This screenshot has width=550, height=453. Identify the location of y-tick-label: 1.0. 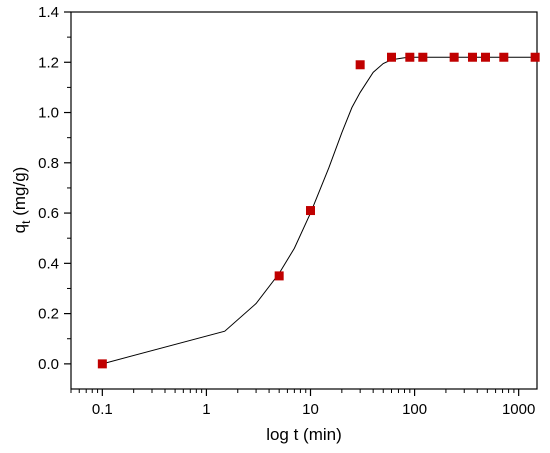
(48, 113).